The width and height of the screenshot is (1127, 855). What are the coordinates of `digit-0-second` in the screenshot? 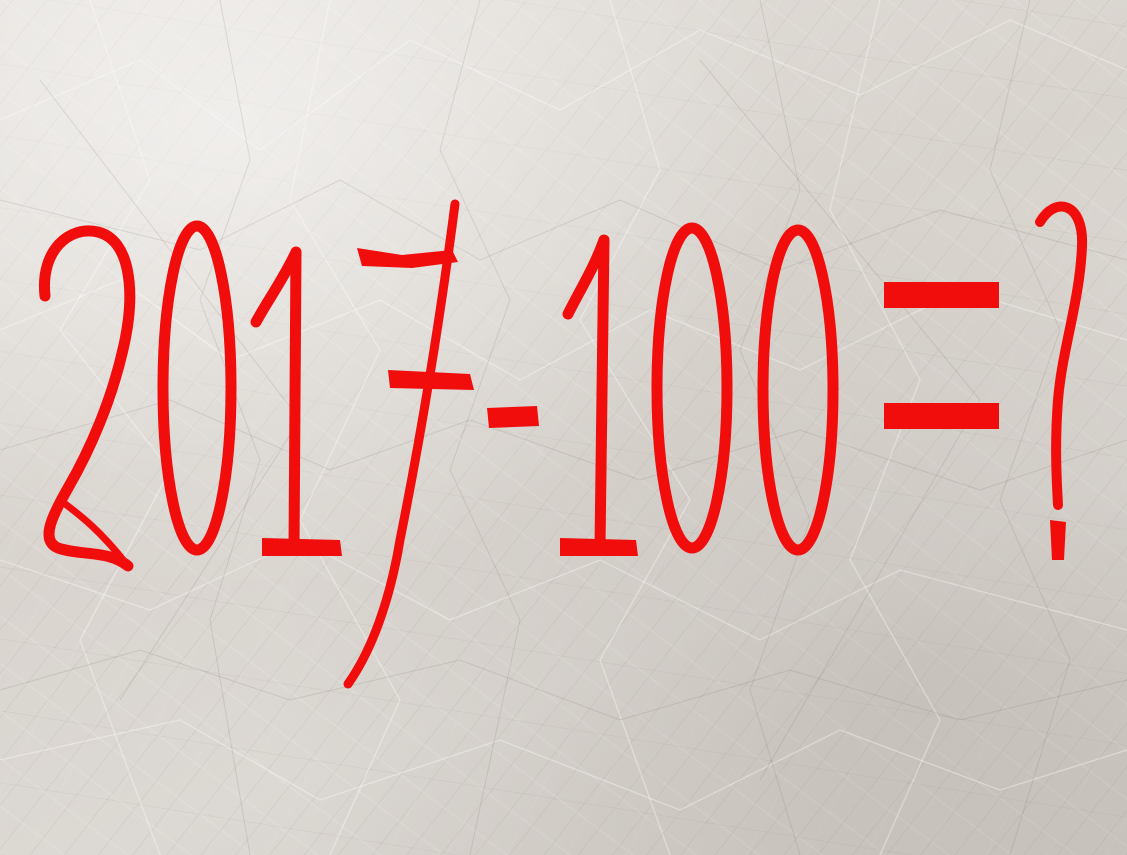 It's located at (692, 388).